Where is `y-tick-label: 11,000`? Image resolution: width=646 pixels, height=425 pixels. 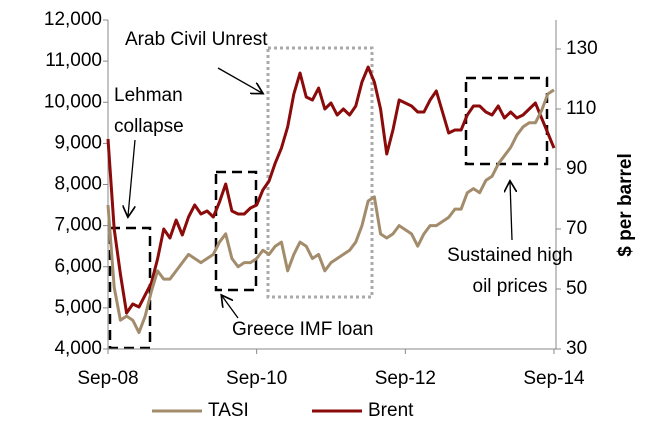 y-tick-label: 11,000 is located at coordinates (73, 60).